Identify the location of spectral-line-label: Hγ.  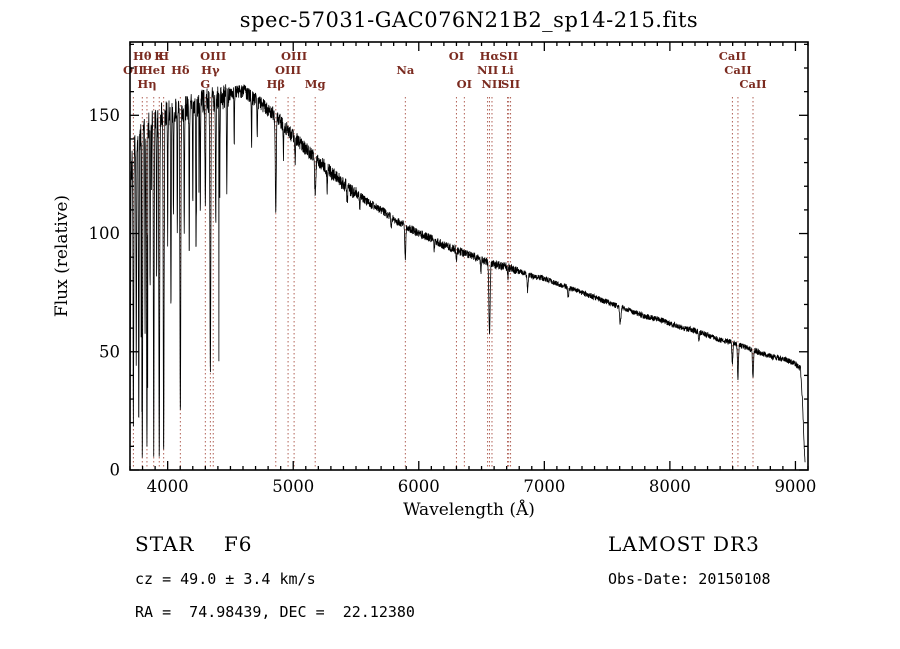
(210, 70).